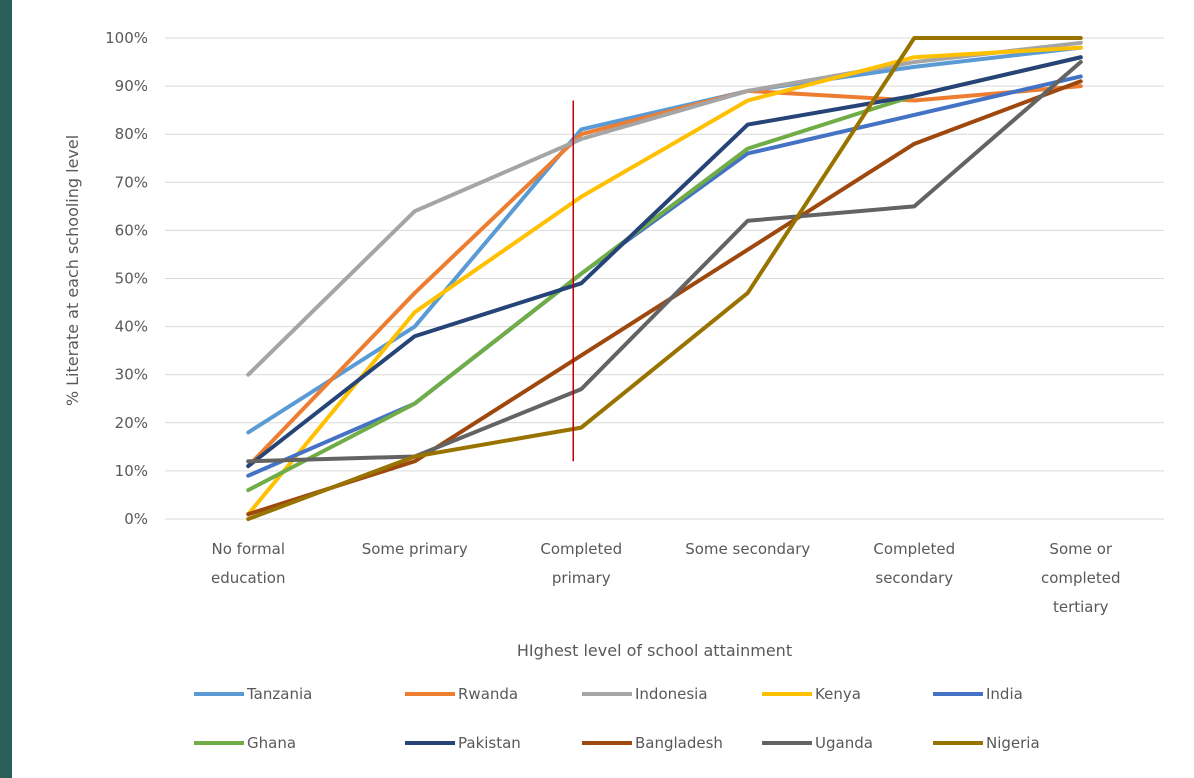 The width and height of the screenshot is (1194, 778). What do you see at coordinates (131, 471) in the screenshot?
I see `y-tick-label: 10%` at bounding box center [131, 471].